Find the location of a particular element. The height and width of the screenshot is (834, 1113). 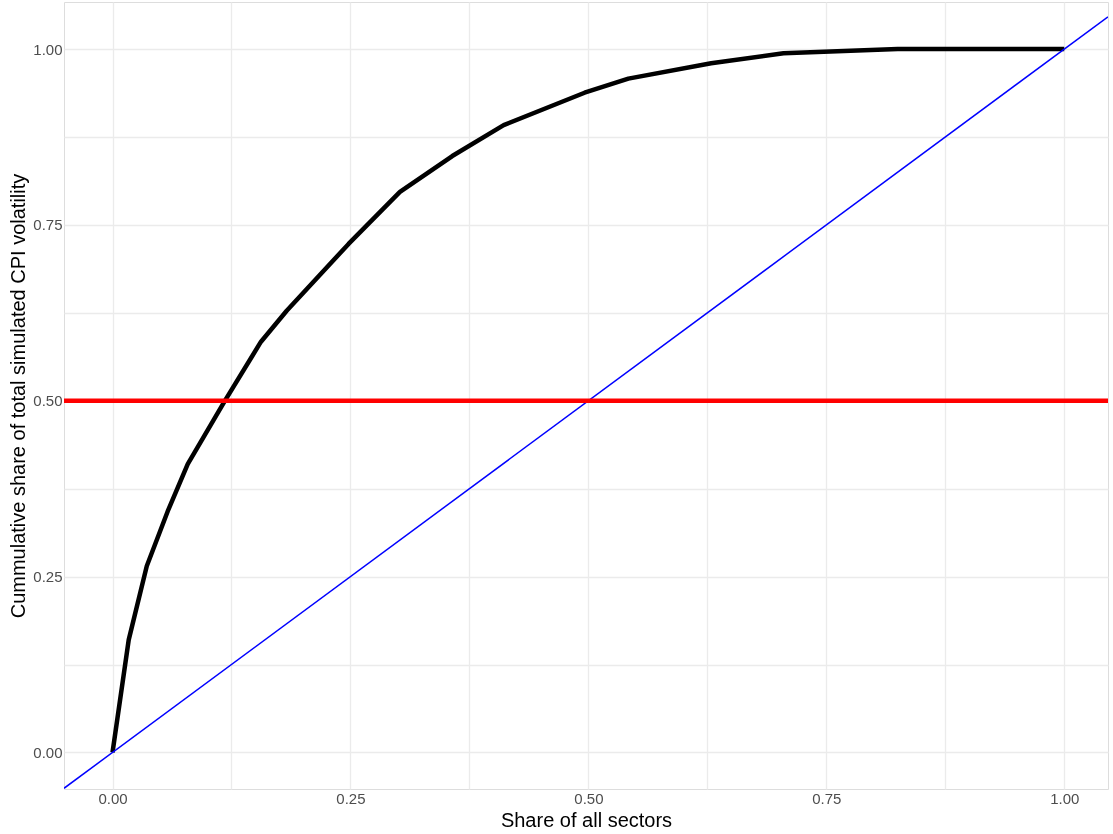

y-tick-label: 0.00 is located at coordinates (48, 752).